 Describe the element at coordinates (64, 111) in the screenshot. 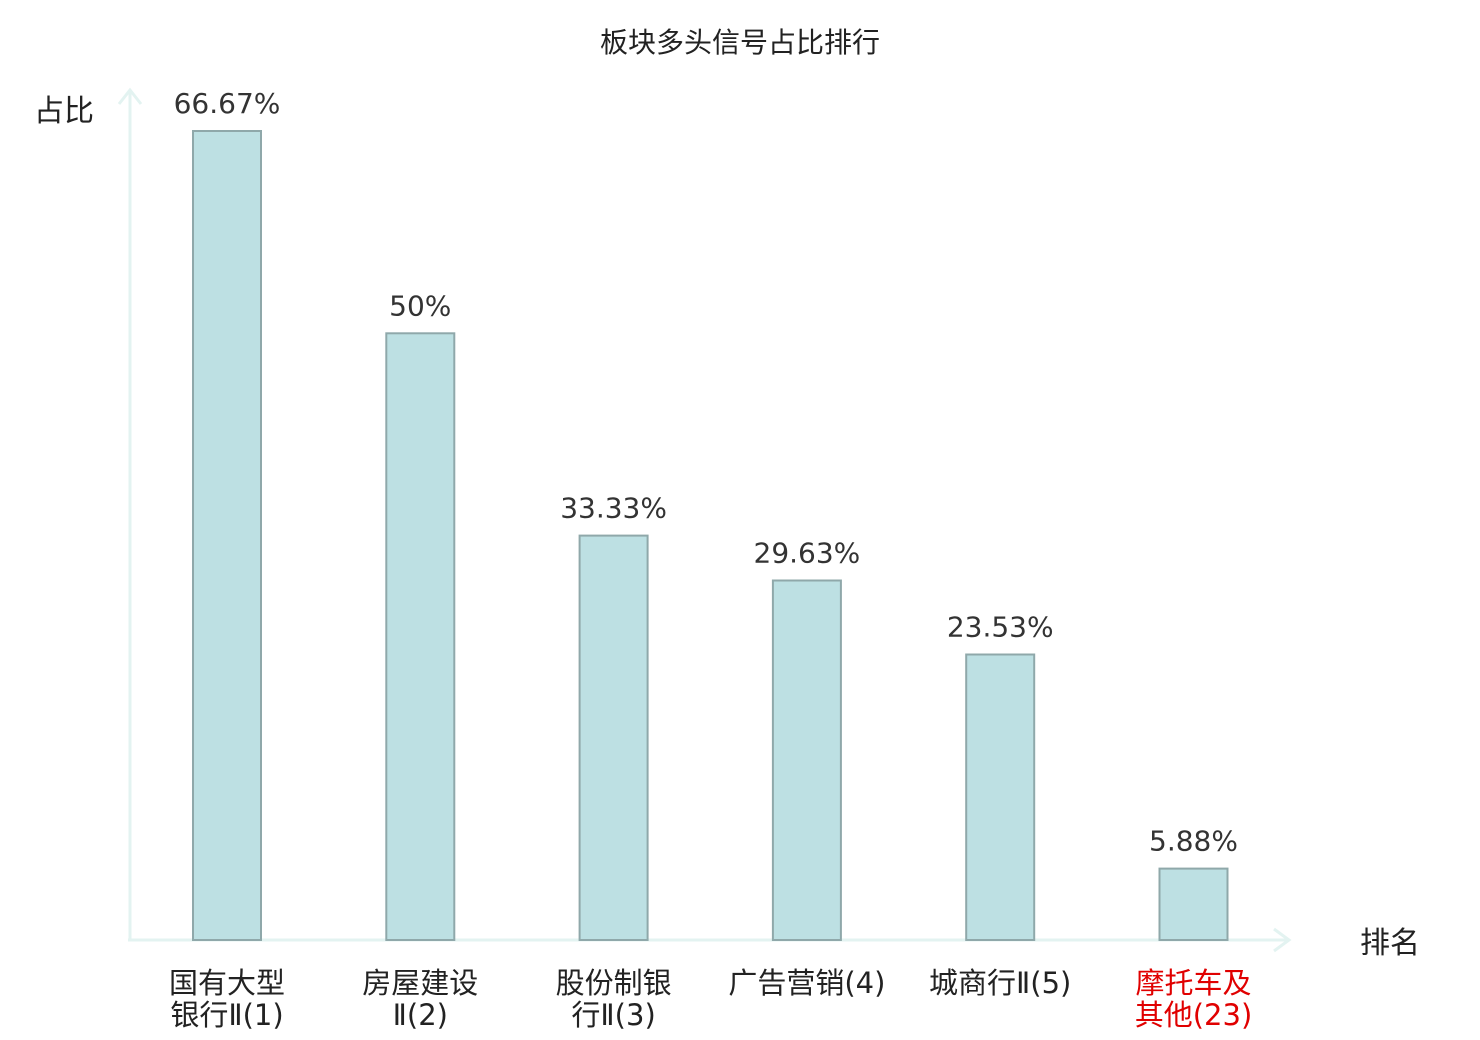

I see `y-axis-title: 占比` at that location.